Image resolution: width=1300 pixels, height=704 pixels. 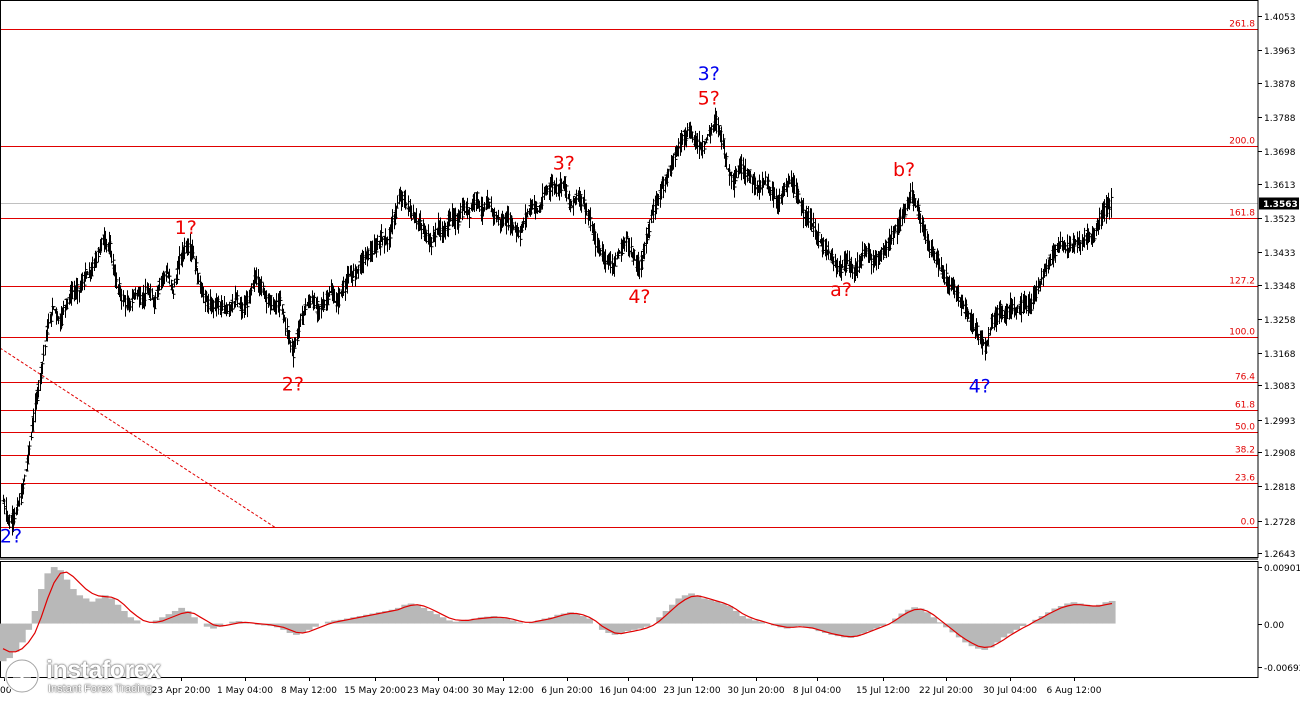 What do you see at coordinates (1279, 203) in the screenshot?
I see `current-price-box` at bounding box center [1279, 203].